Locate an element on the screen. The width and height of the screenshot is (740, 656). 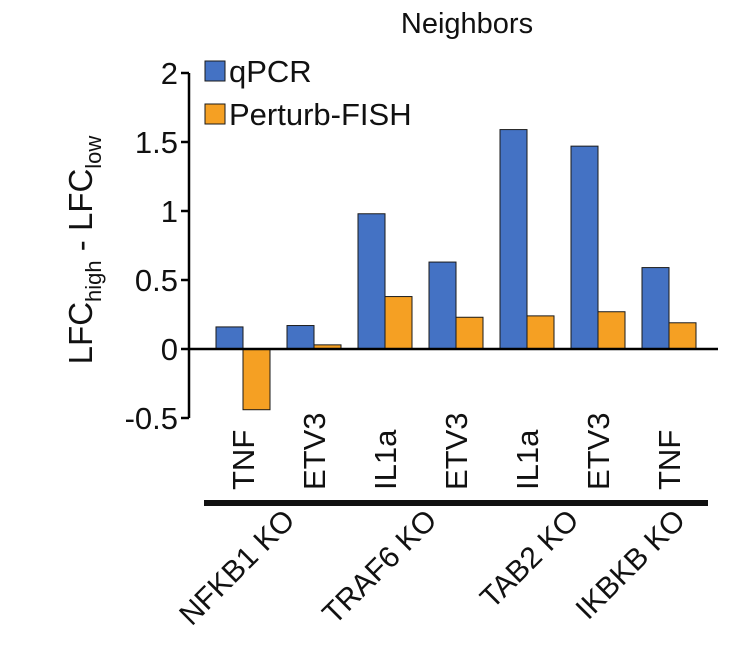
y-axis-label: LFChigh - LFClow is located at coordinates (84, 250).